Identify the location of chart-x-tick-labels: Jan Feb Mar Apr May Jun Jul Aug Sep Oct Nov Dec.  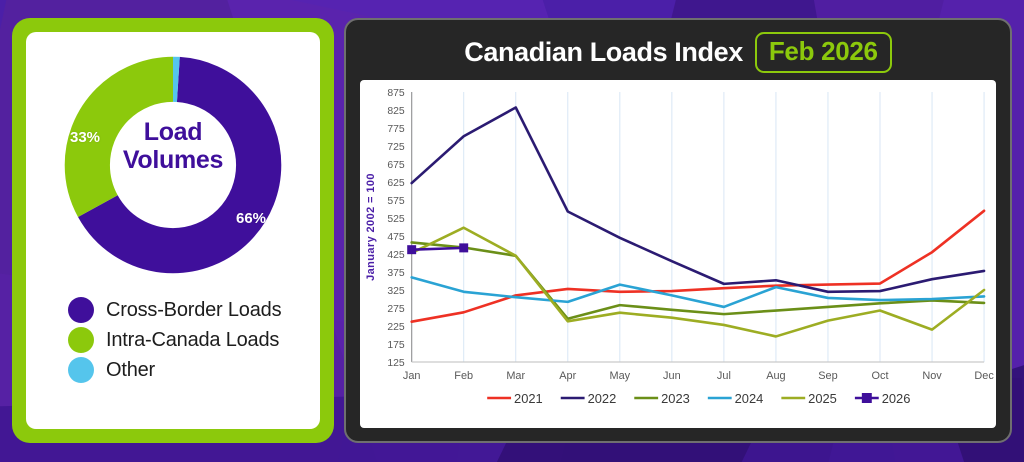
(698, 376).